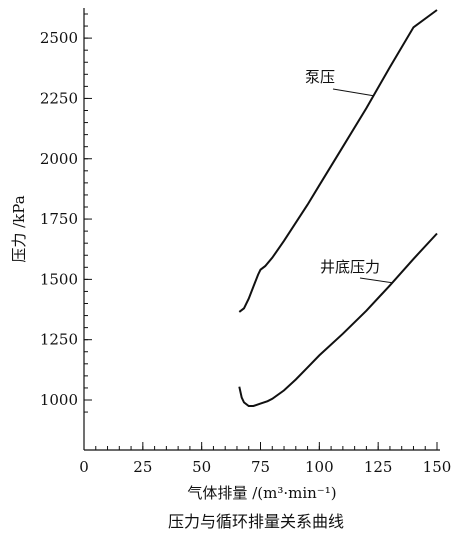 The height and width of the screenshot is (533, 453). What do you see at coordinates (201, 467) in the screenshot?
I see `x-tick-label: 50` at bounding box center [201, 467].